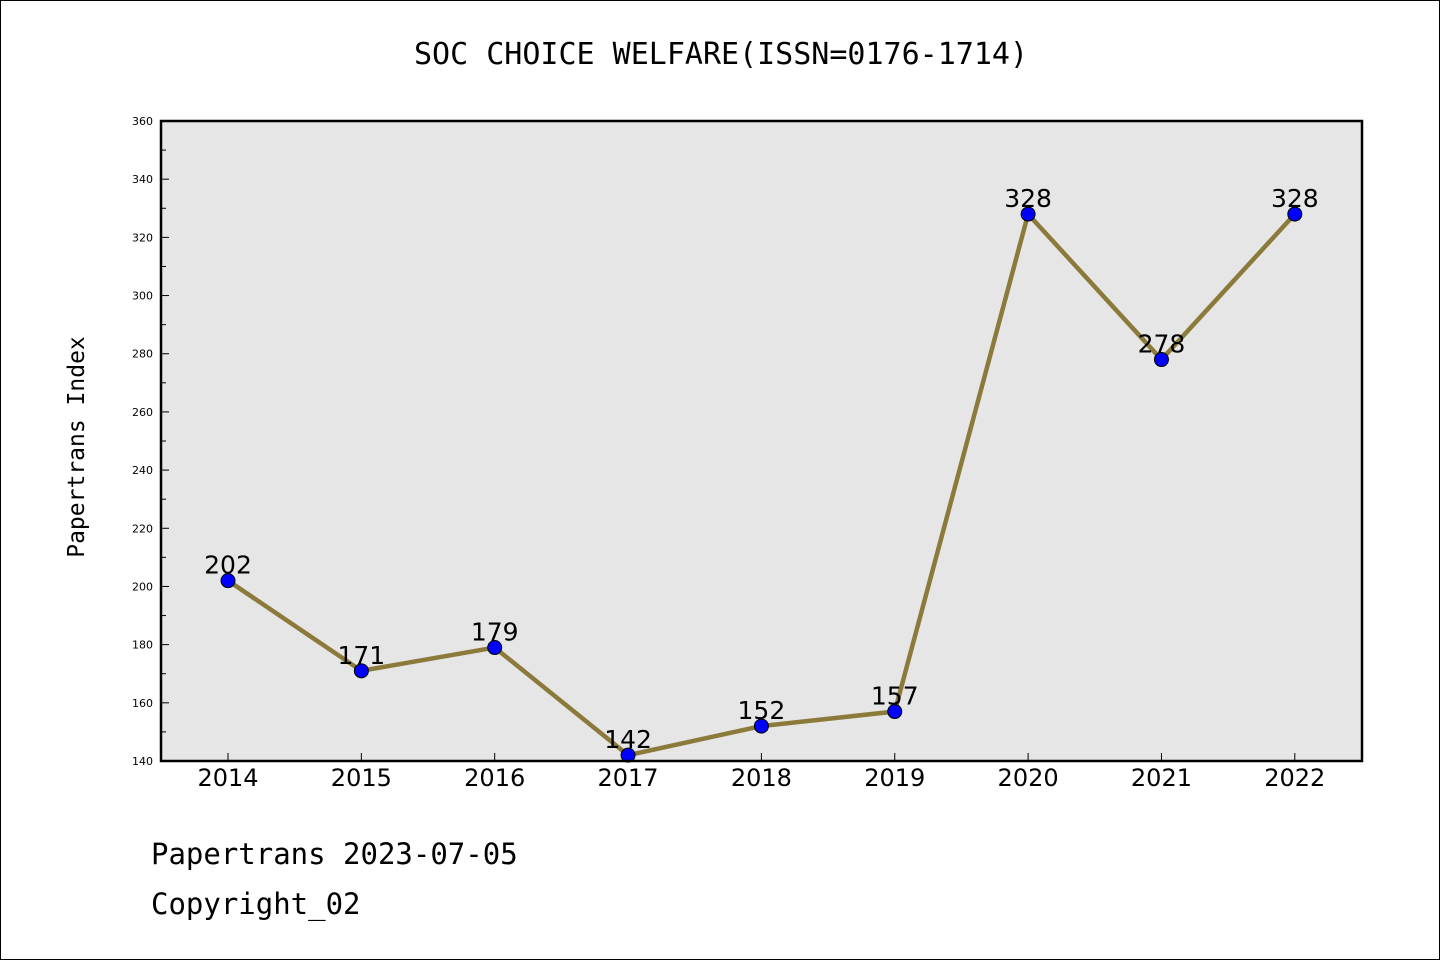  What do you see at coordinates (494, 778) in the screenshot?
I see `x-tick-label: 2016` at bounding box center [494, 778].